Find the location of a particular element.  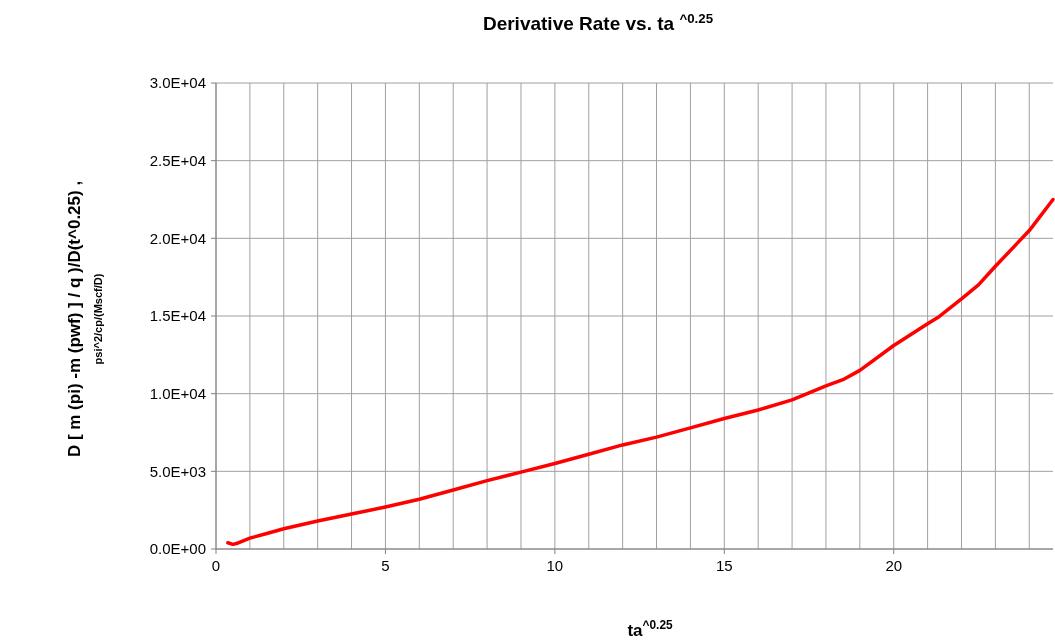

y-tick-label: 1.0E+04 is located at coordinates (177, 393).